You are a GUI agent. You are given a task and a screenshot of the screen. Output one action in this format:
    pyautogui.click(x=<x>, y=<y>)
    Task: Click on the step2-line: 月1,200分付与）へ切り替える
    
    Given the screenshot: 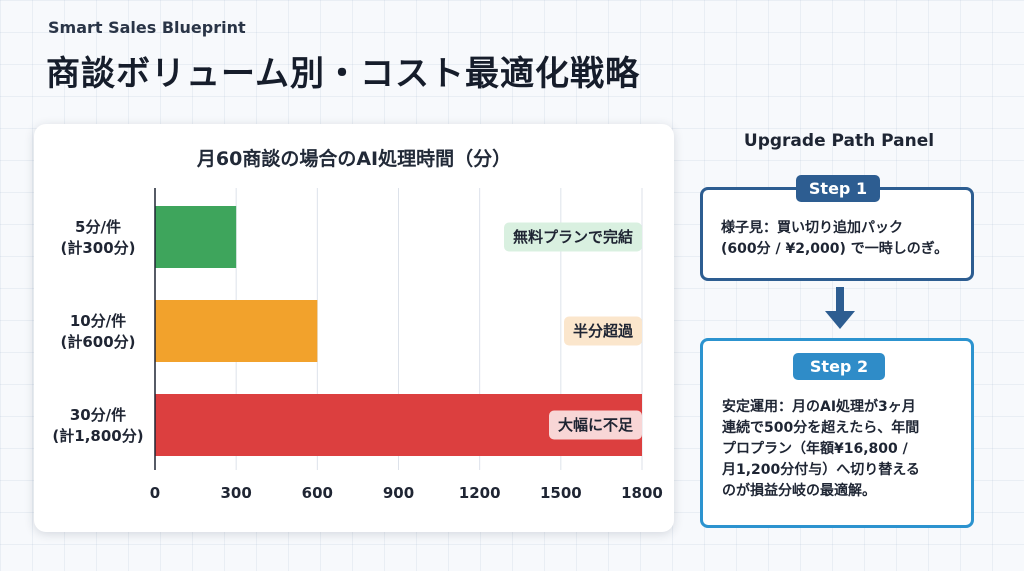 What is the action you would take?
    pyautogui.click(x=821, y=470)
    